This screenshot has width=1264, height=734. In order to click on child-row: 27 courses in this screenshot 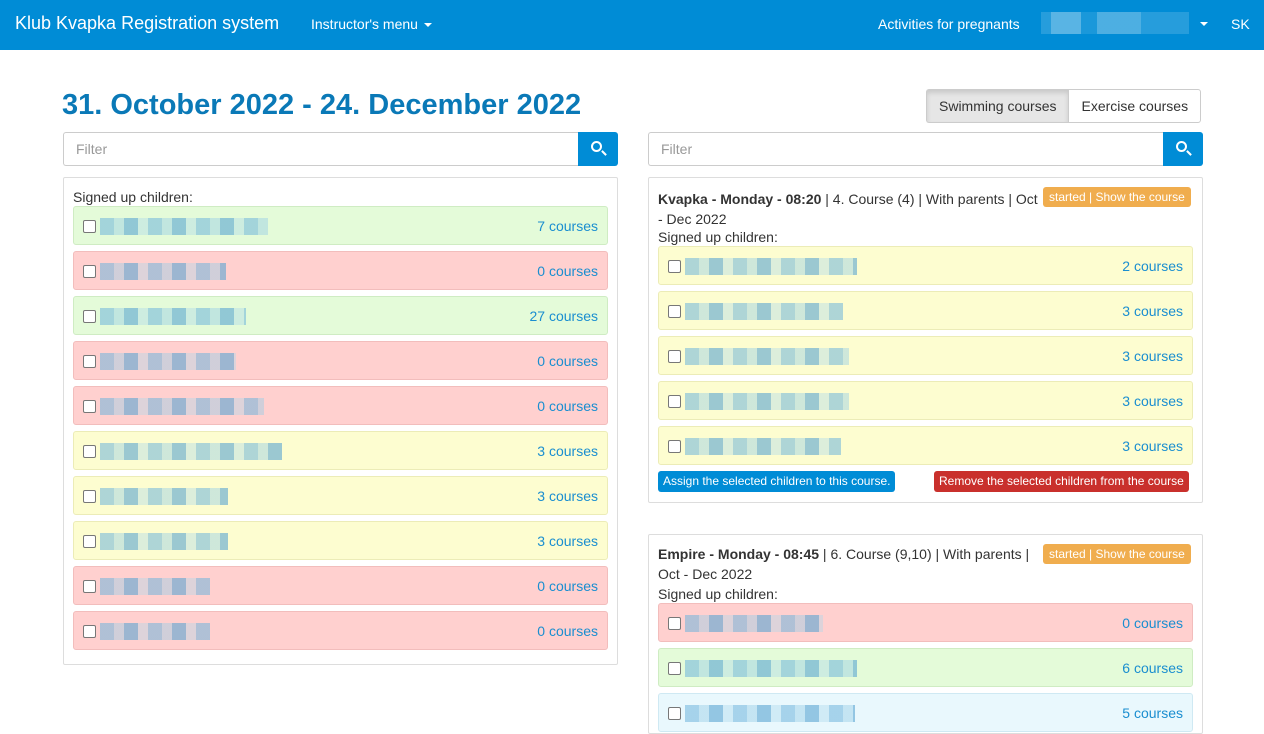, I will do `click(340, 315)`.